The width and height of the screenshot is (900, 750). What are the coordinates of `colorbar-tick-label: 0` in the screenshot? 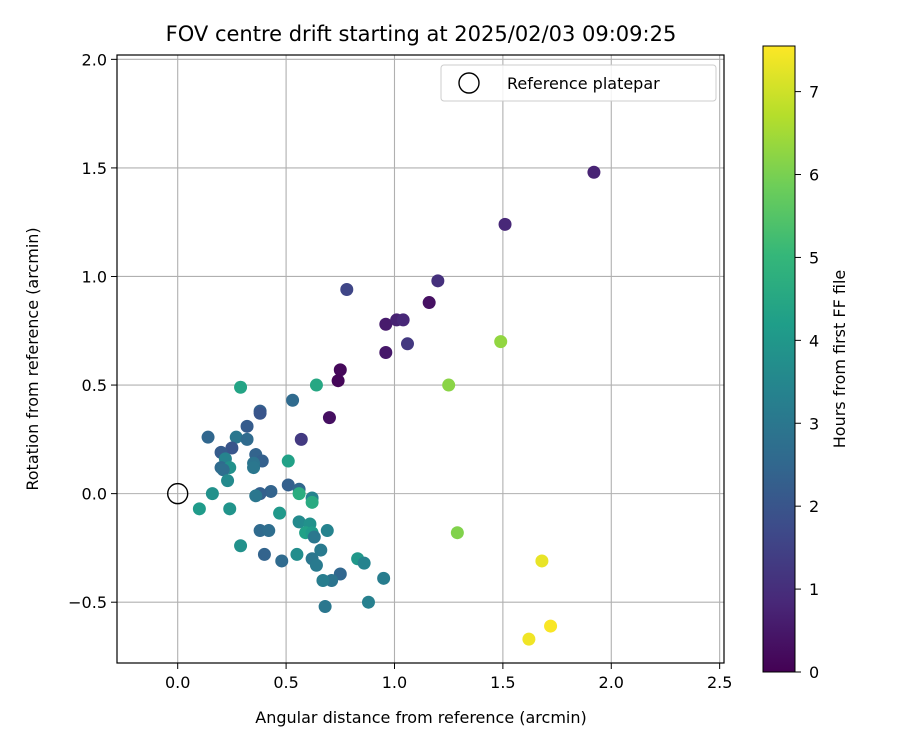 It's located at (814, 672).